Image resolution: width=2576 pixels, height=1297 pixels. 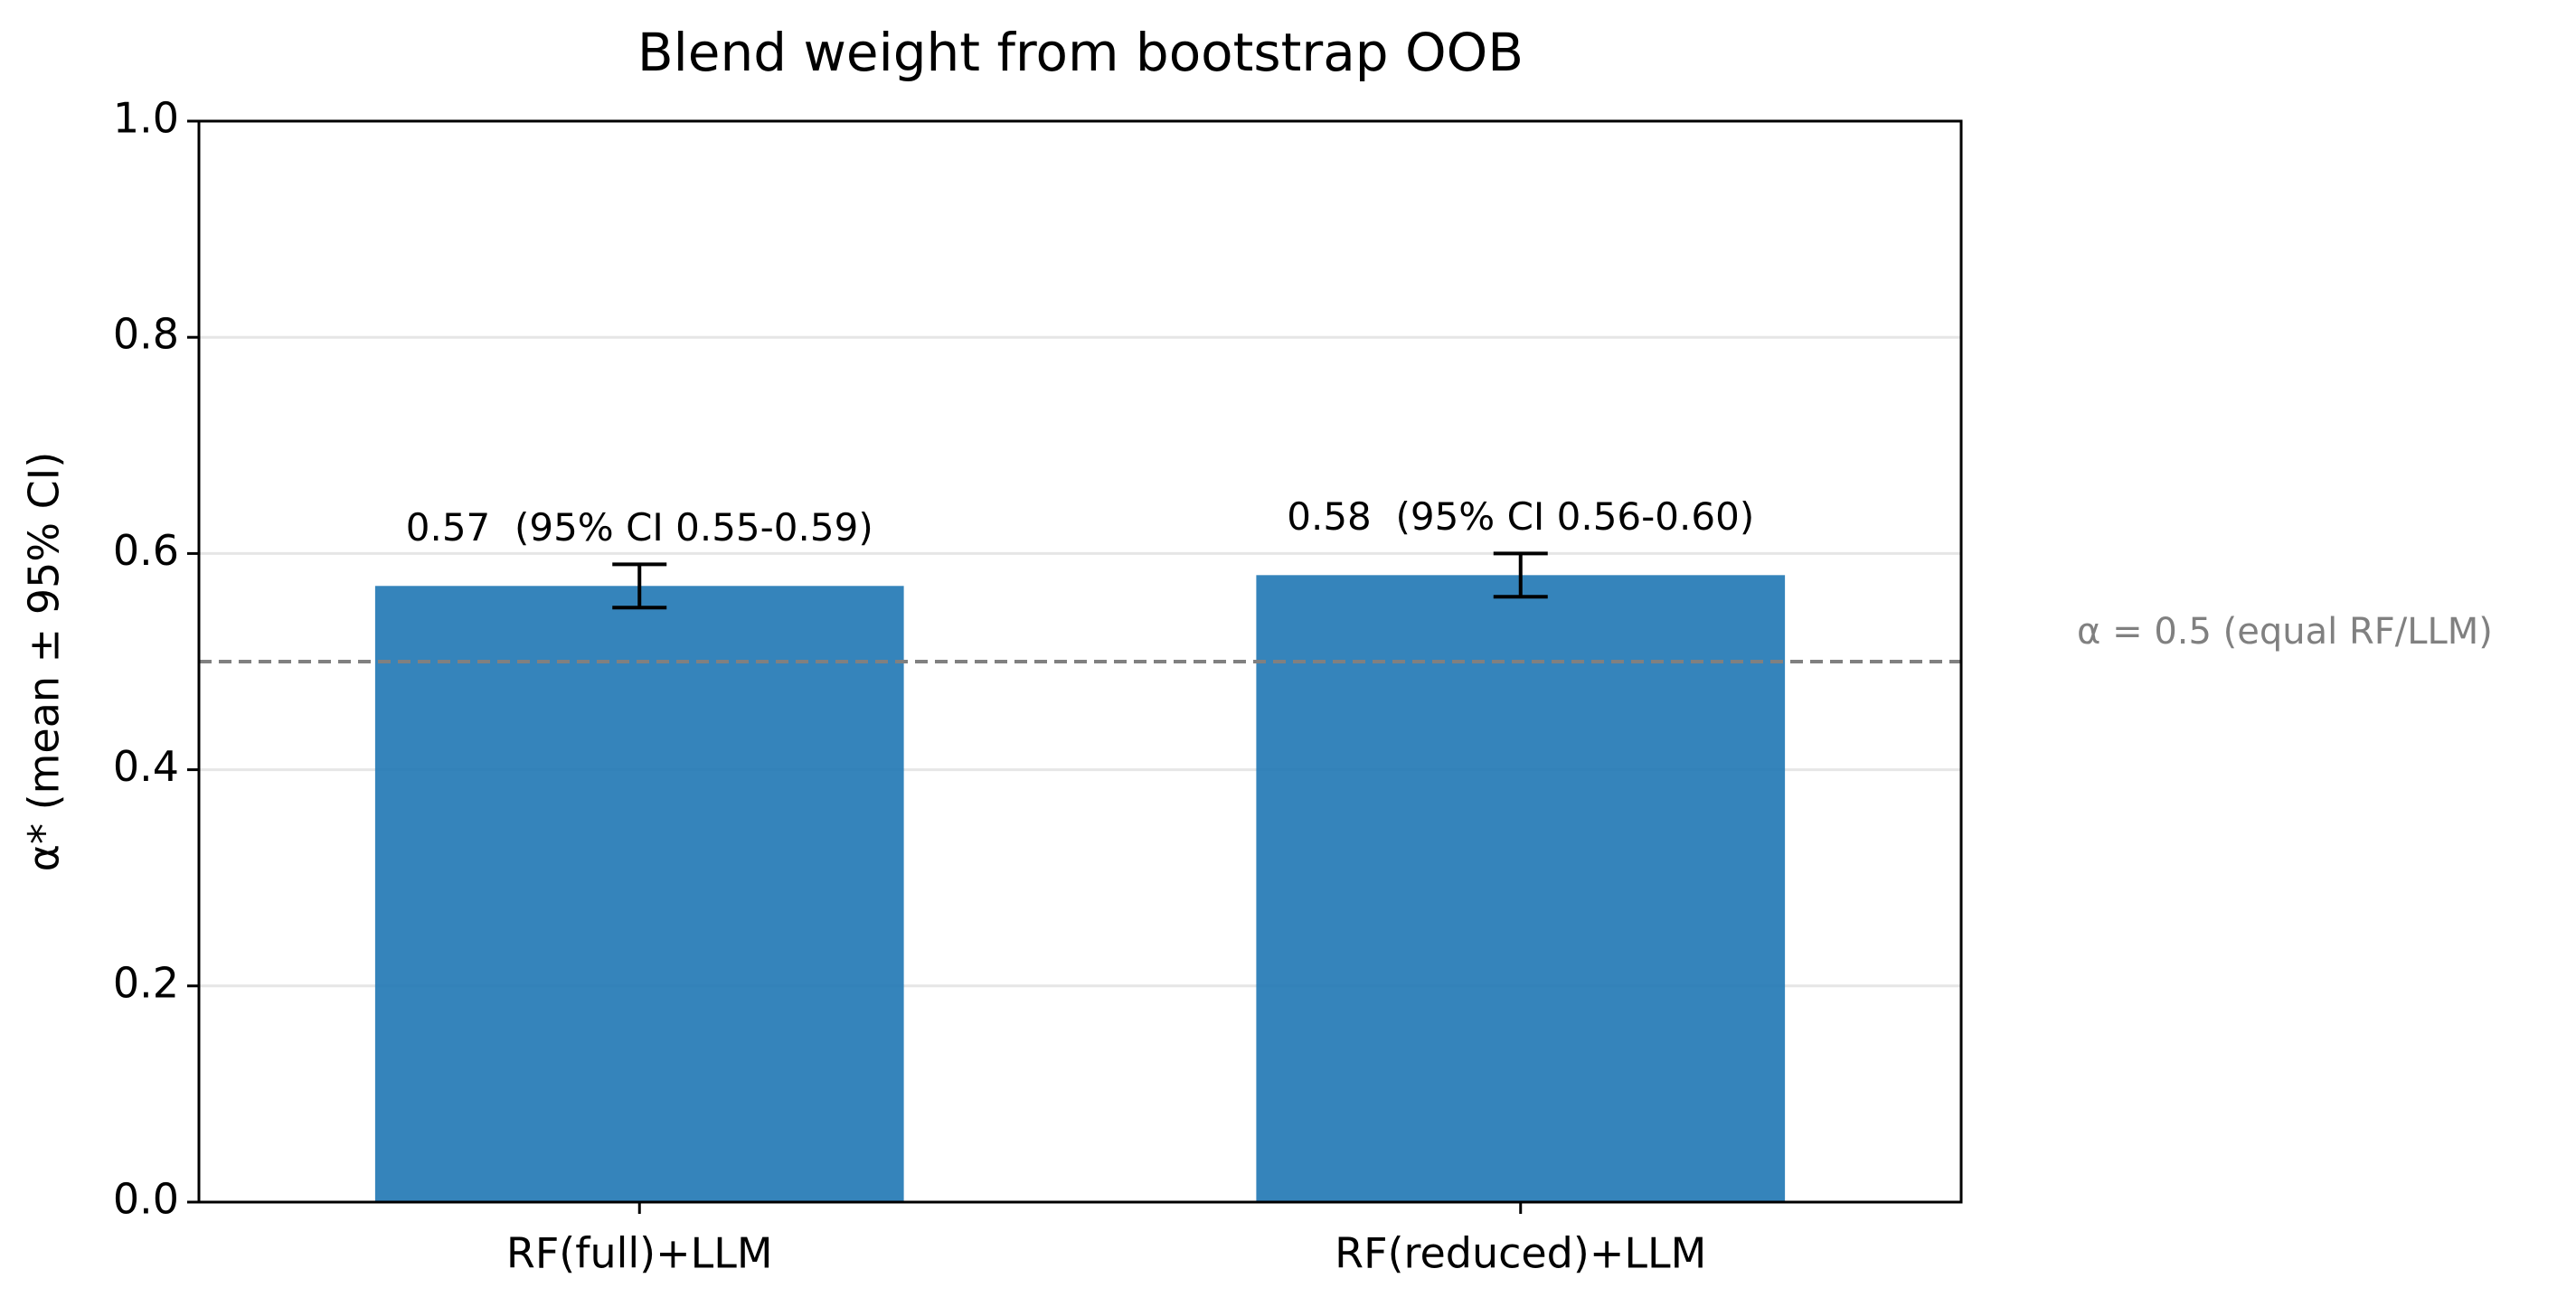 What do you see at coordinates (146, 550) in the screenshot?
I see `y-tick-label: 0.6` at bounding box center [146, 550].